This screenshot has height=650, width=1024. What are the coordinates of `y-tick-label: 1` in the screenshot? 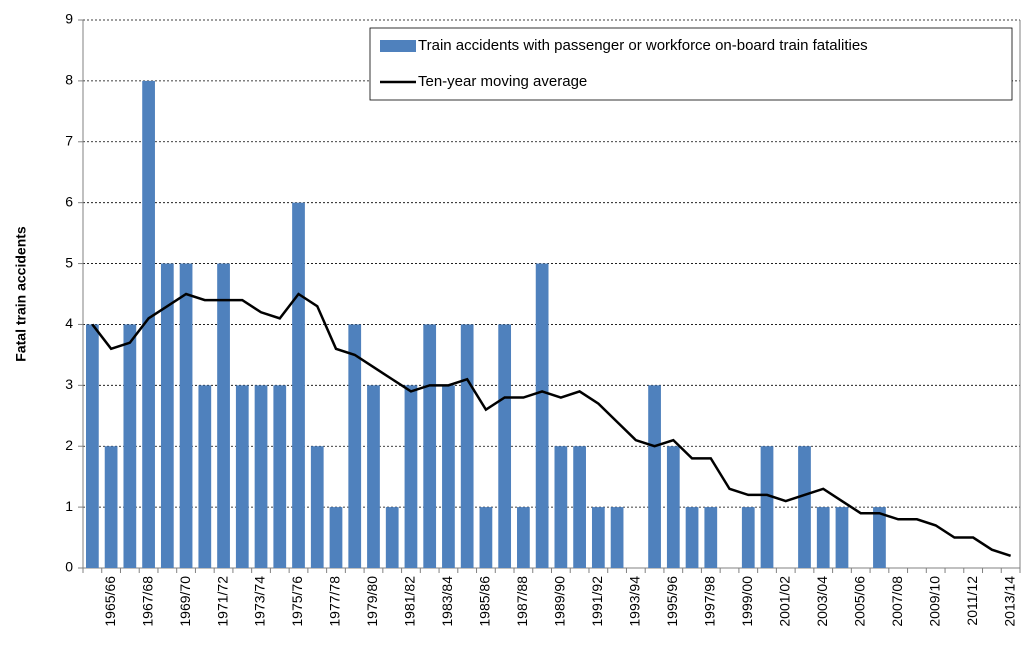 It's located at (69, 506).